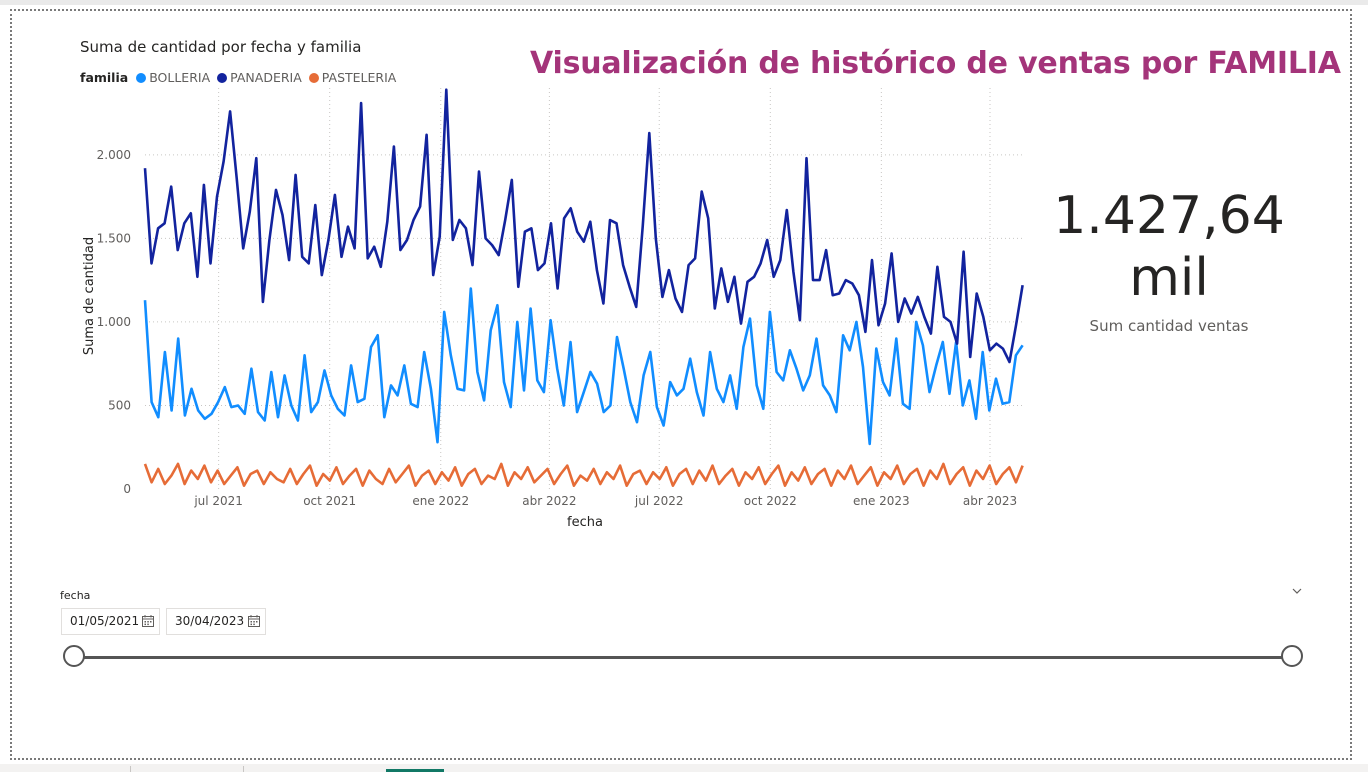 This screenshot has width=1368, height=772. What do you see at coordinates (583, 366) in the screenshot?
I see `series-line-bolleria` at bounding box center [583, 366].